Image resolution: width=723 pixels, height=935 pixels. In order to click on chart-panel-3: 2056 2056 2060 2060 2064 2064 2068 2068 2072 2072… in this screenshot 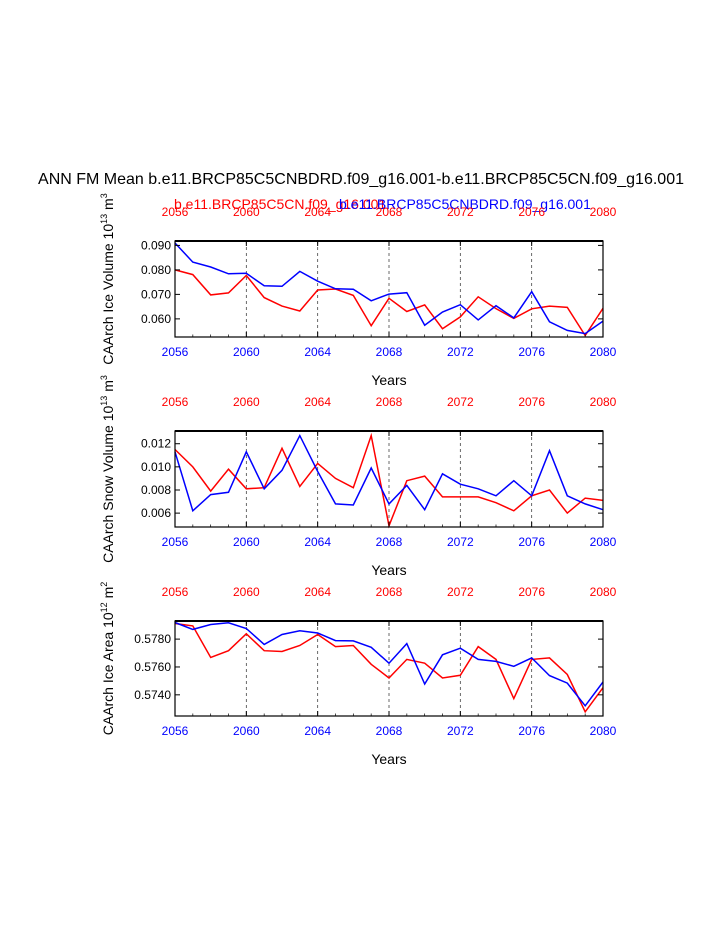, I will do `click(358, 674)`.